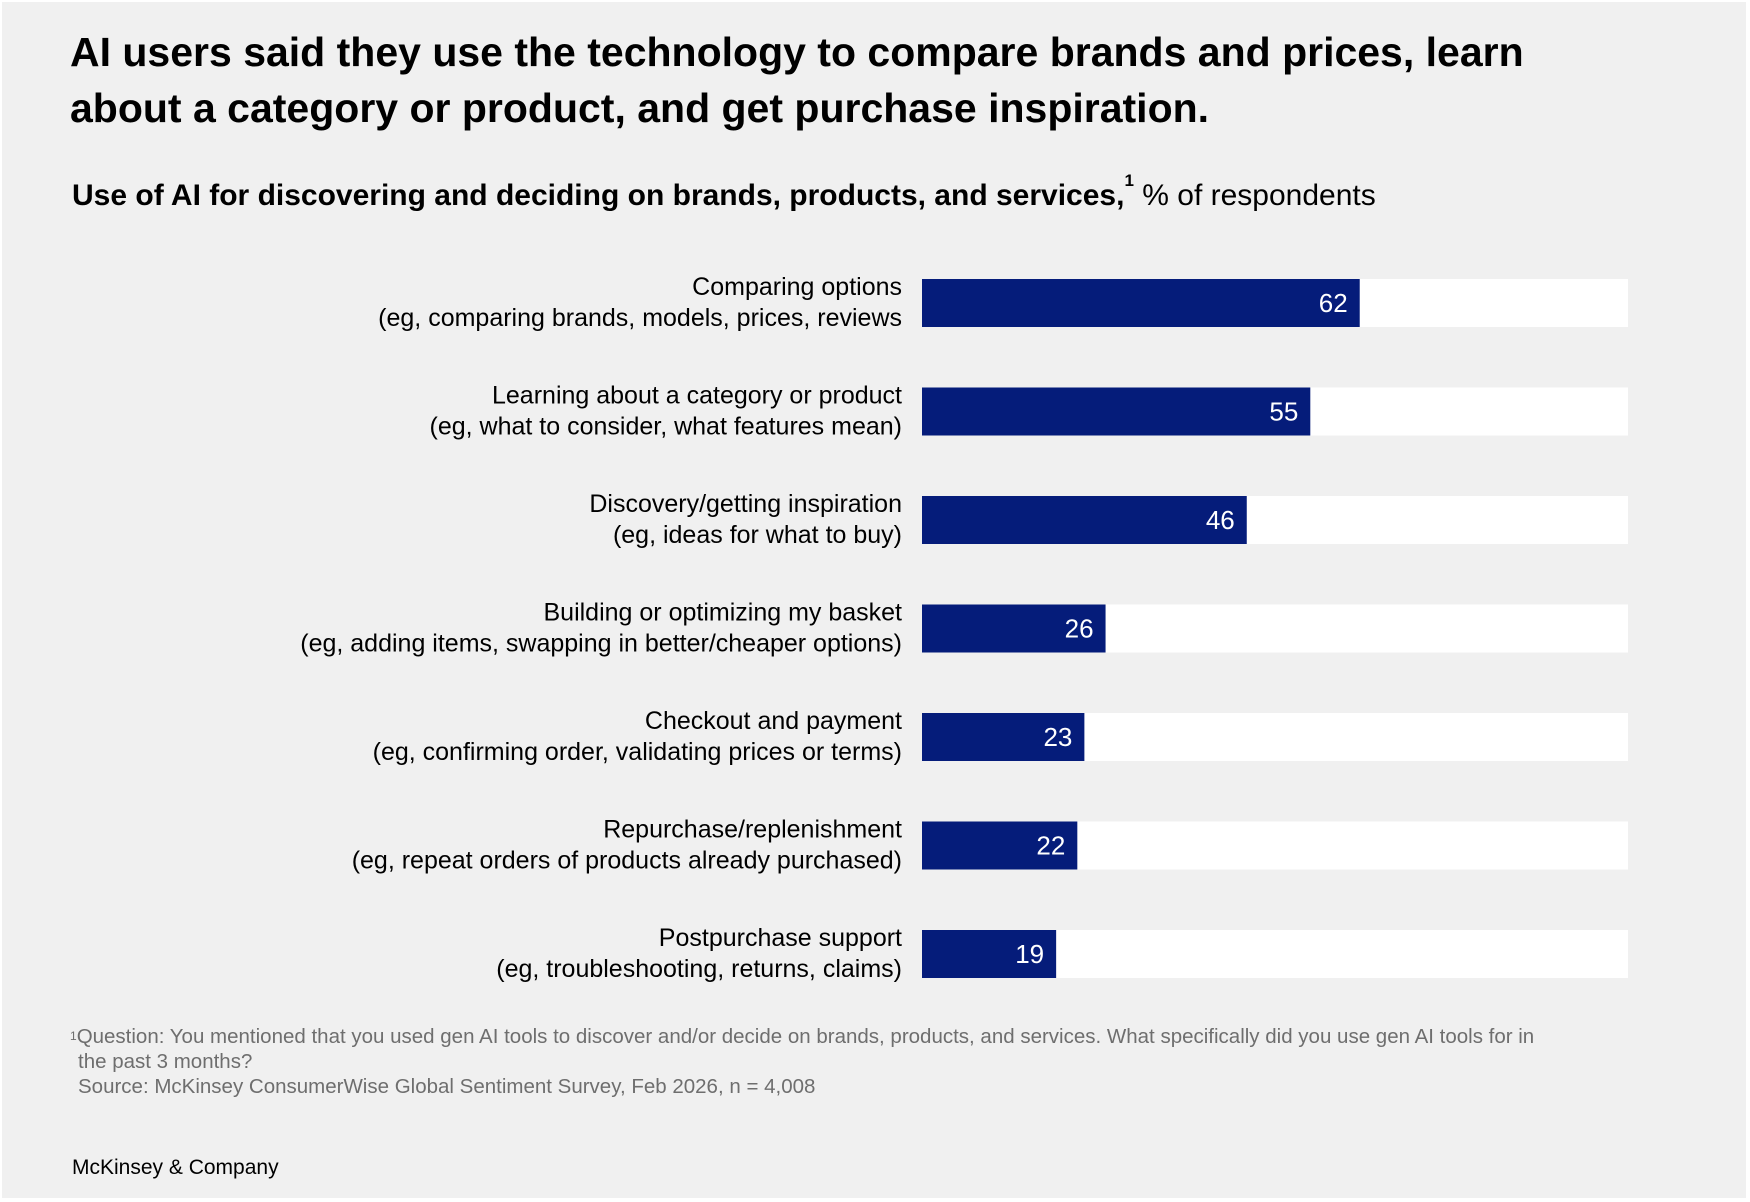 The image size is (1750, 1202). What do you see at coordinates (1333, 303) in the screenshot?
I see `bar-value-label: 62` at bounding box center [1333, 303].